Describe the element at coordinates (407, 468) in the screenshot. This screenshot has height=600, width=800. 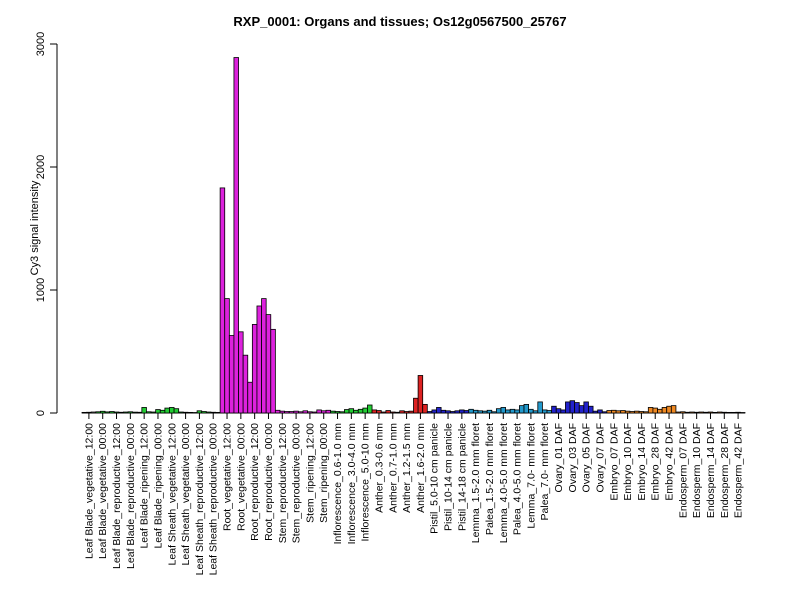
I see `x-tick-label-23: Anther_1.2-1.5 mm` at that location.